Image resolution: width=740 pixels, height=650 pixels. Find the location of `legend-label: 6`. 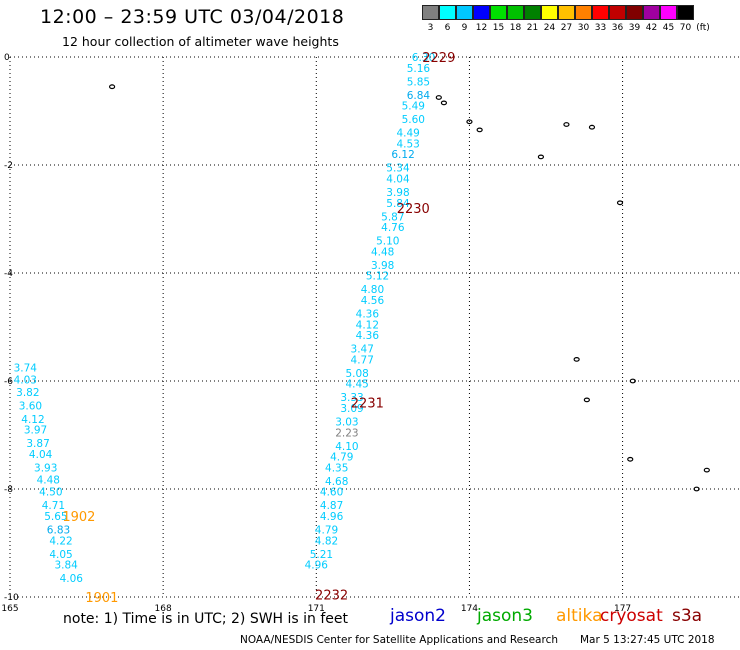

legend-label: 6 is located at coordinates (447, 28).